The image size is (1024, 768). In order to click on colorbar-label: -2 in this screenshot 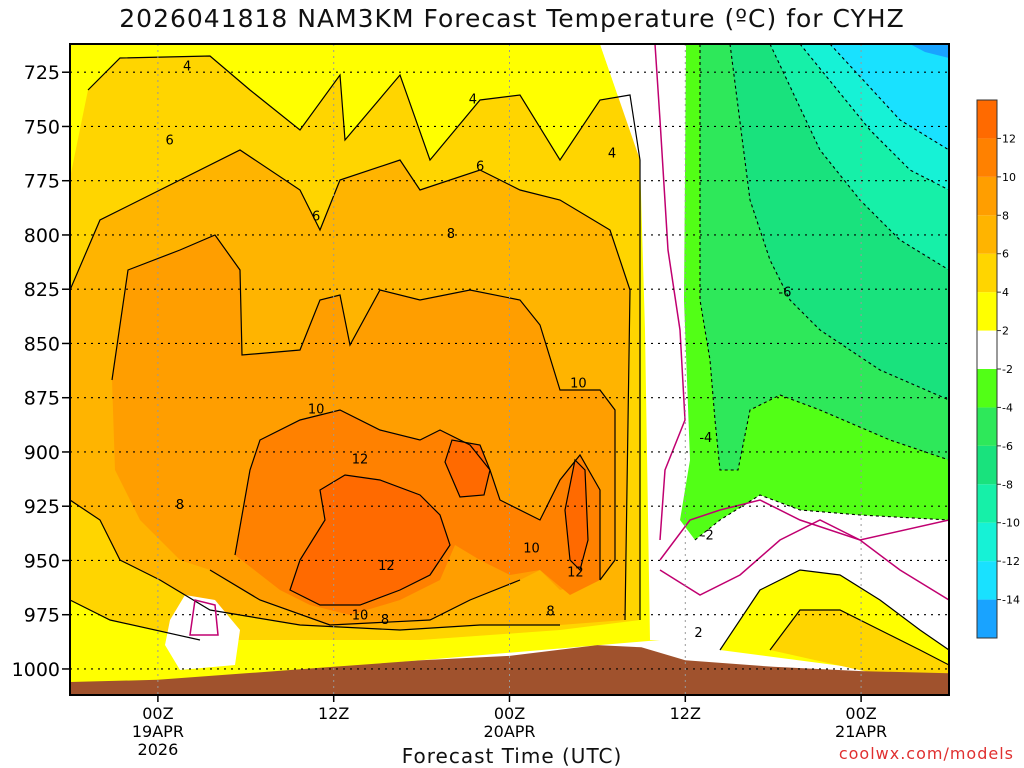, I will do `click(1007, 369)`.